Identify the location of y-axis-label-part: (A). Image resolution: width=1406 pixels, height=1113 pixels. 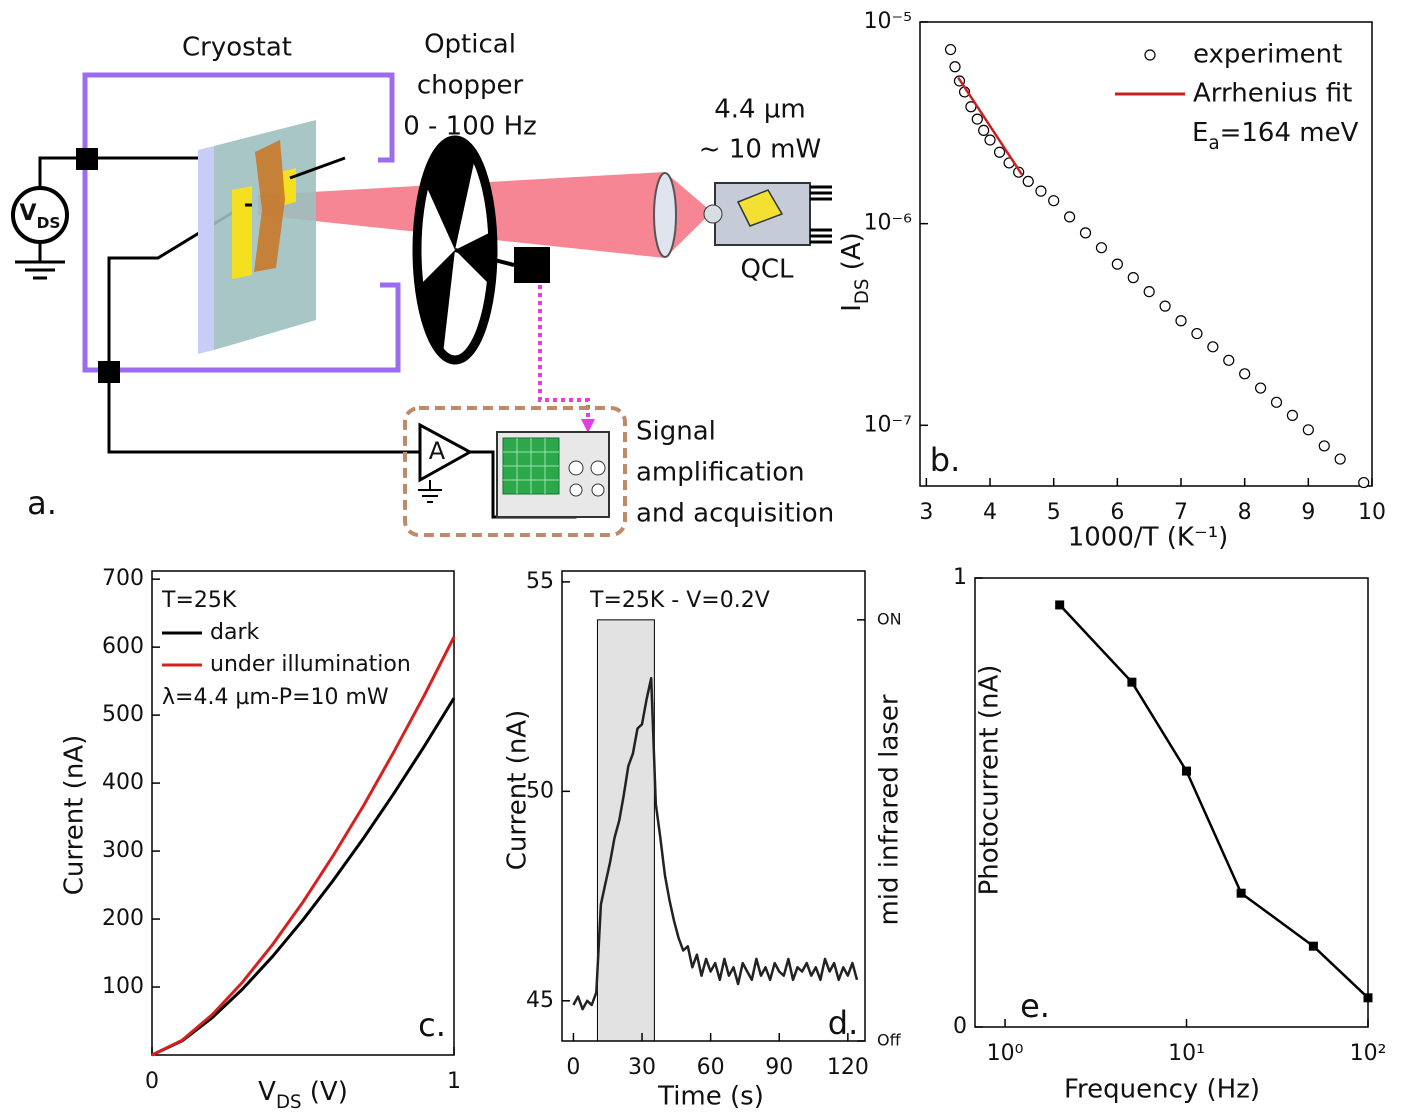
(852, 255).